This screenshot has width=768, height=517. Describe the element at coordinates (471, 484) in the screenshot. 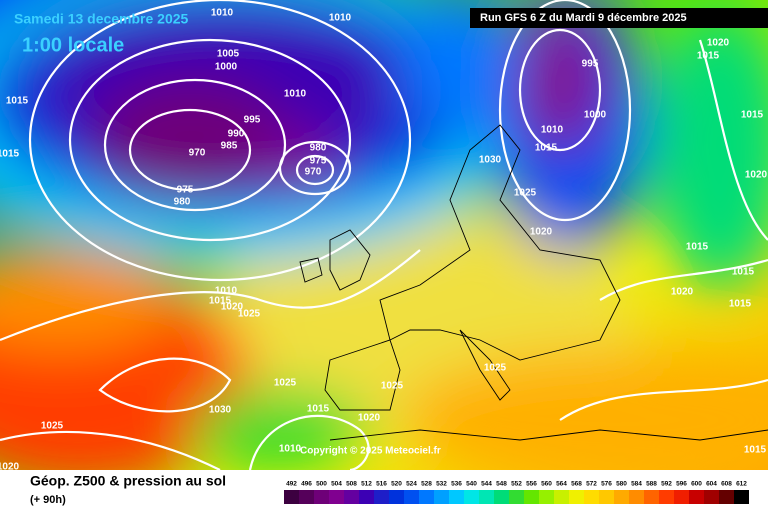

I see `legend-label: 540` at that location.